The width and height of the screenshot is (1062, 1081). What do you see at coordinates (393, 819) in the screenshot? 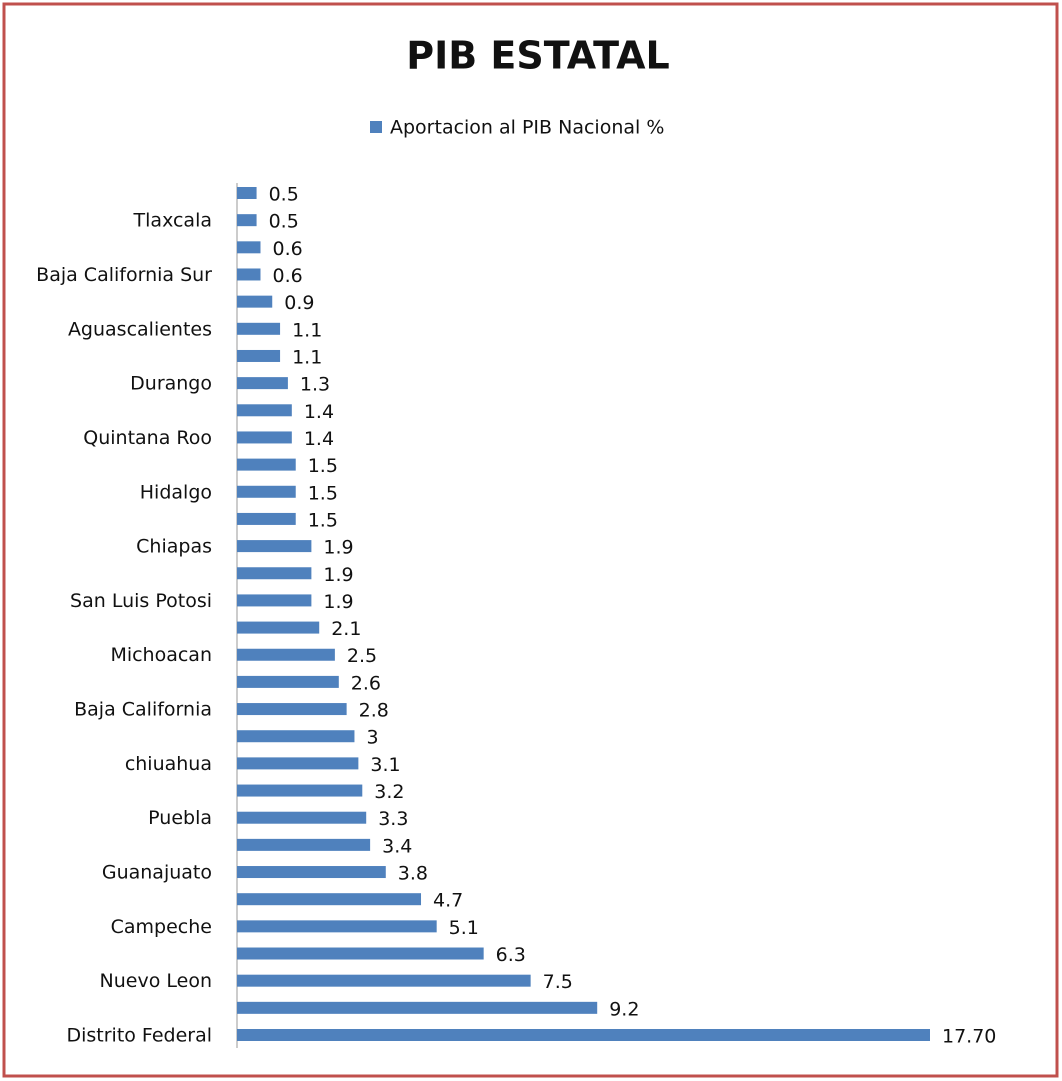
I see `data-label: 3.3` at bounding box center [393, 819].